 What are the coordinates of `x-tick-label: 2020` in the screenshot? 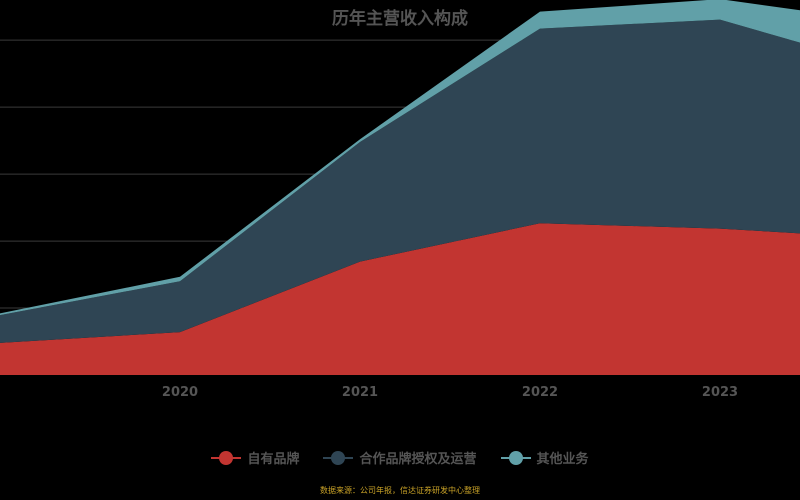 It's located at (180, 392).